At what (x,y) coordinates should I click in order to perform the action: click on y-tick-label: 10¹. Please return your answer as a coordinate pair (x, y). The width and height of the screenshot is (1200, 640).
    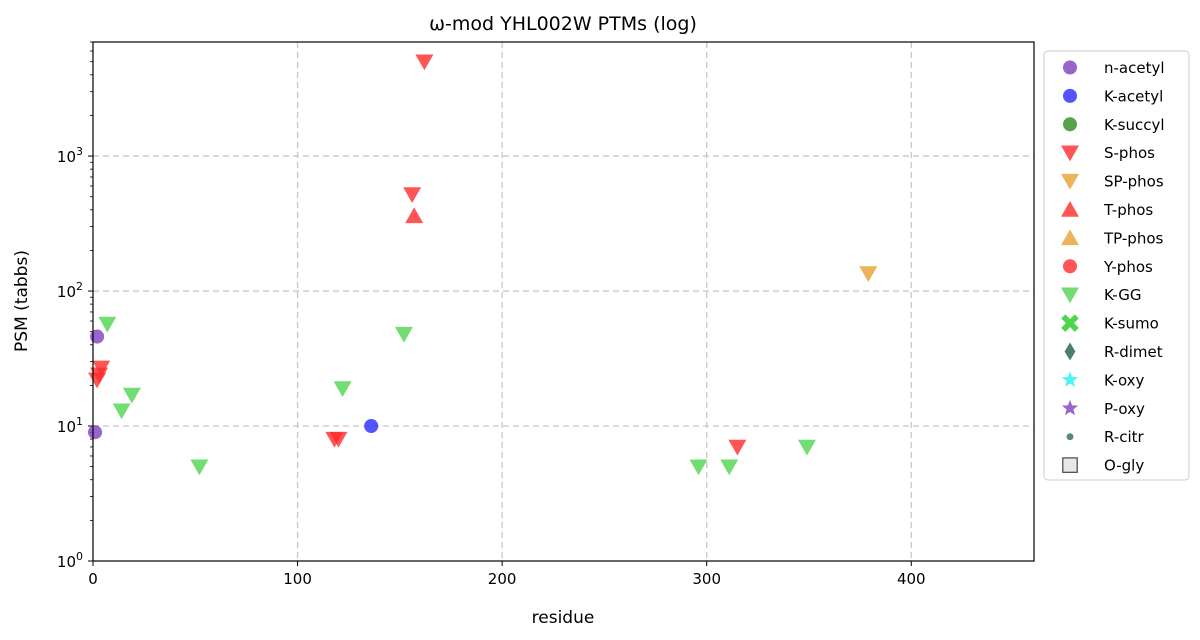
    Looking at the image, I should click on (70, 425).